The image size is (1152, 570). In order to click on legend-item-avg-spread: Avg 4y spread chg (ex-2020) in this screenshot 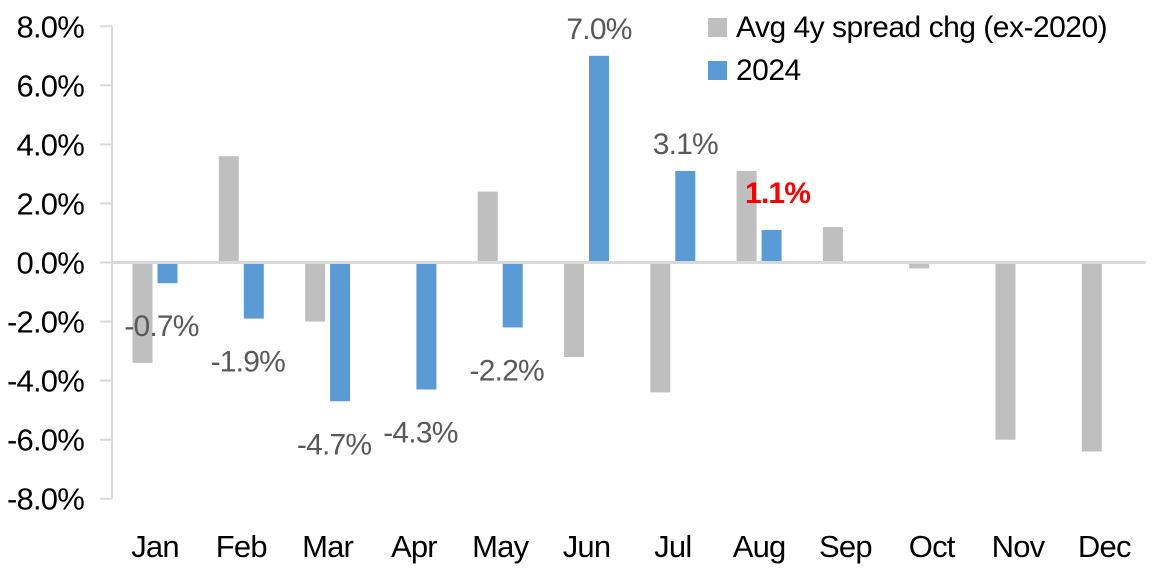, I will do `click(908, 27)`.